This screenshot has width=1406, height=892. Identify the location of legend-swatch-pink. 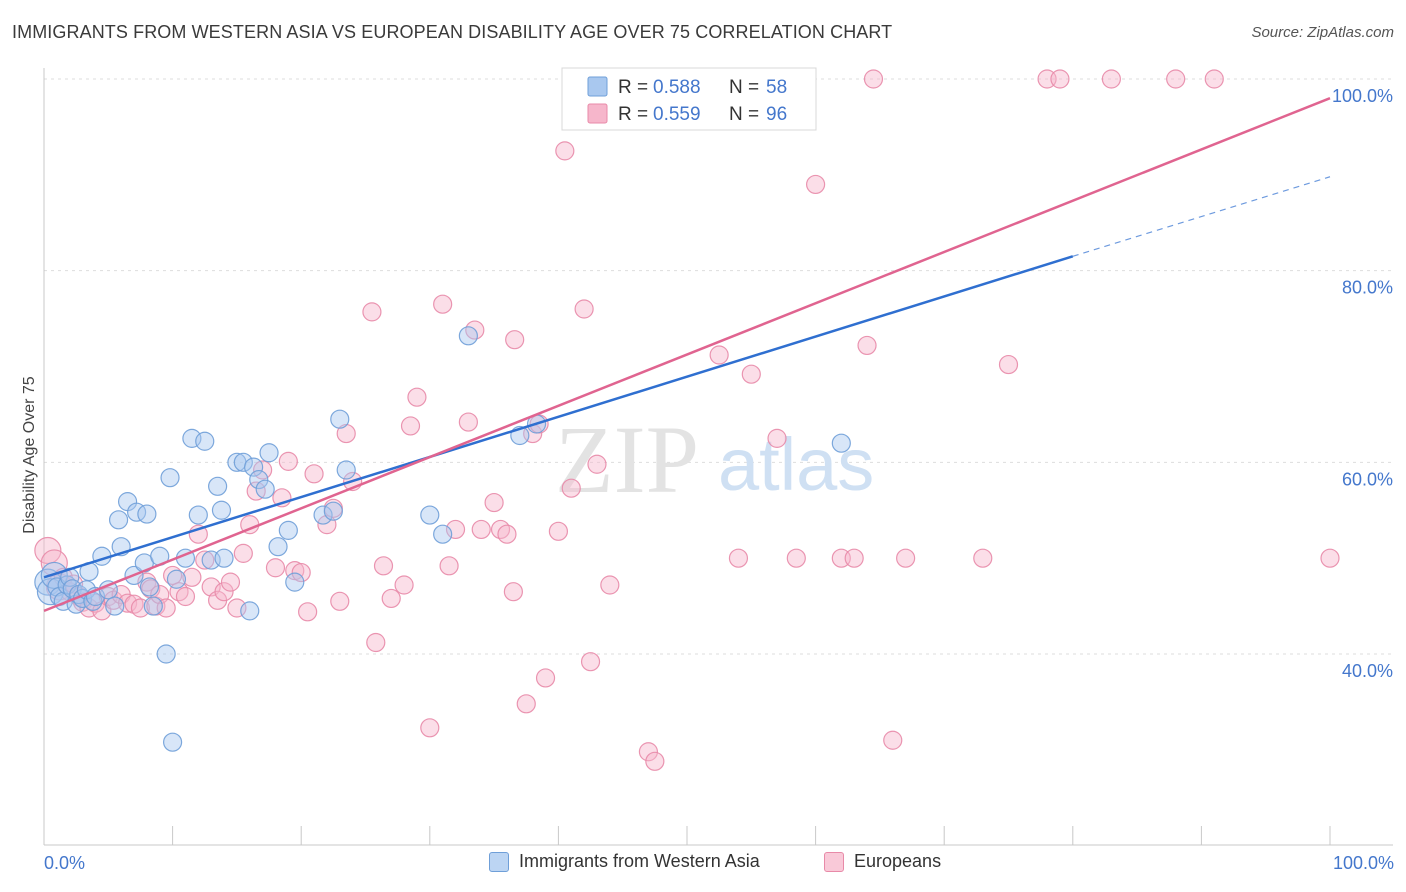
(597, 113).